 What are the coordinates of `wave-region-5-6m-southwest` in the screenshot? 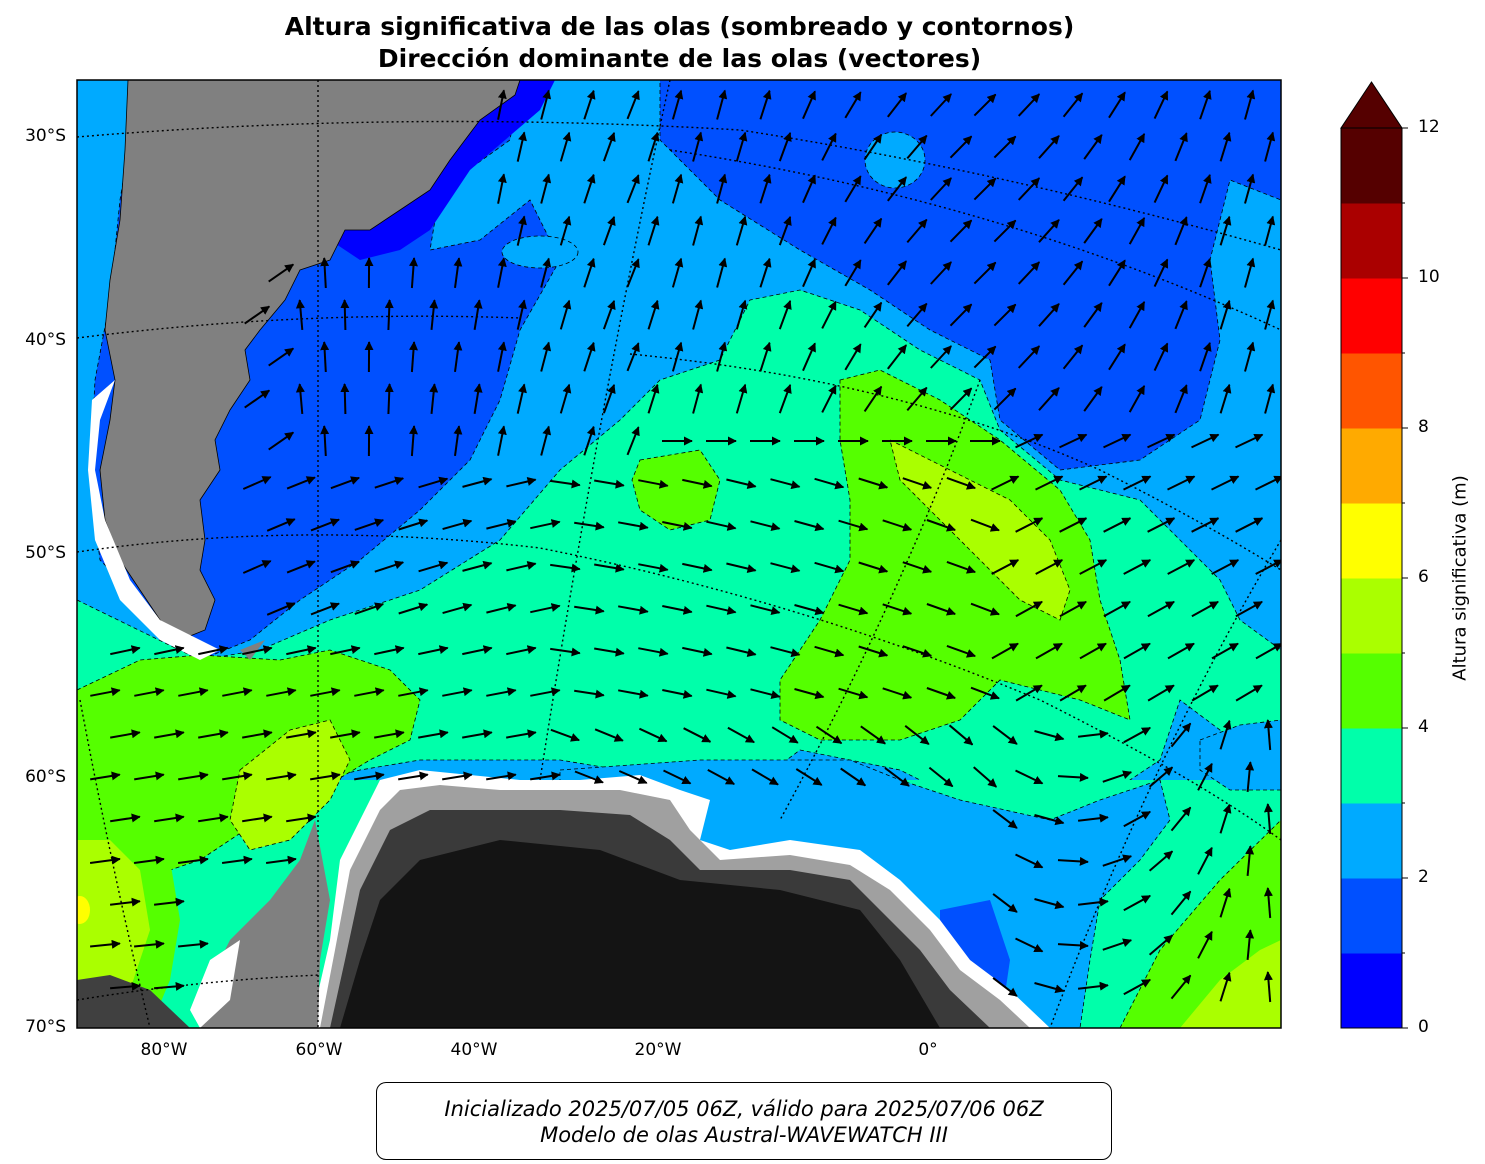 It's located at (113, 925).